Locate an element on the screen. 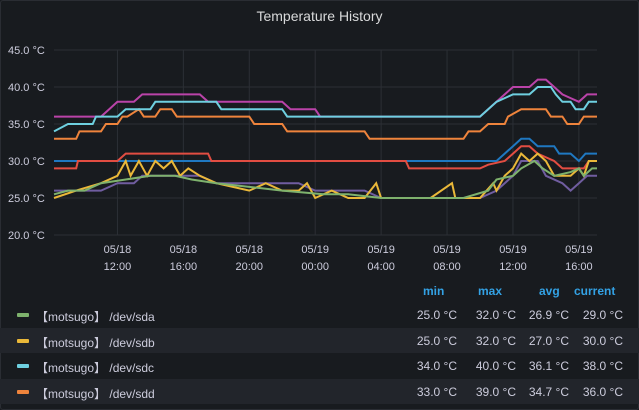  legend-current-value: 38.0 °C is located at coordinates (602, 366).